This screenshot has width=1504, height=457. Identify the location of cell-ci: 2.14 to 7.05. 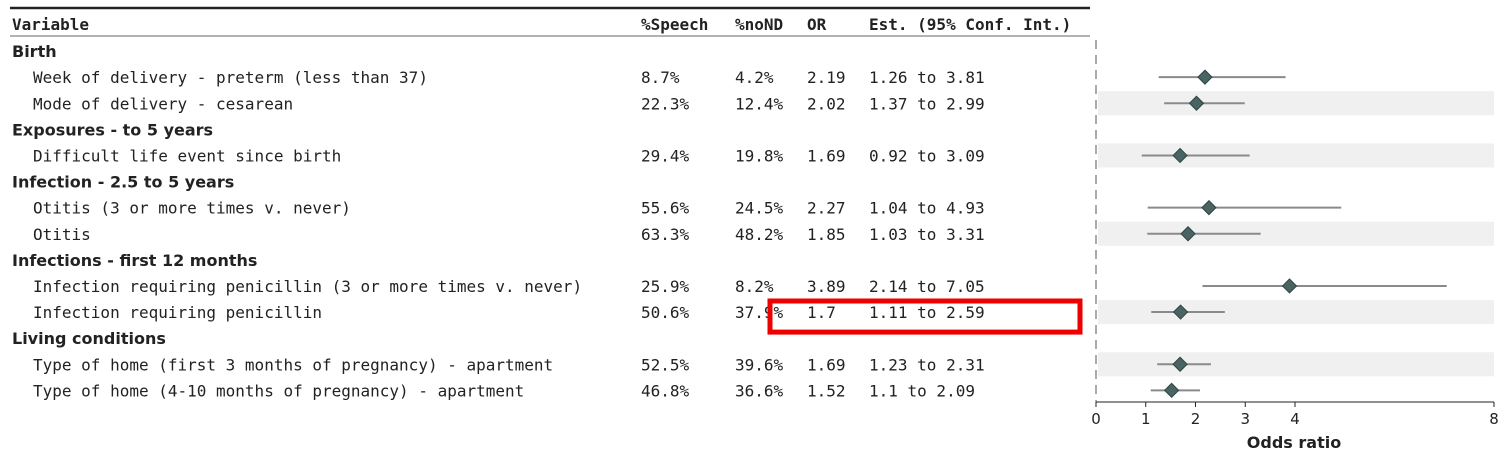
(927, 286).